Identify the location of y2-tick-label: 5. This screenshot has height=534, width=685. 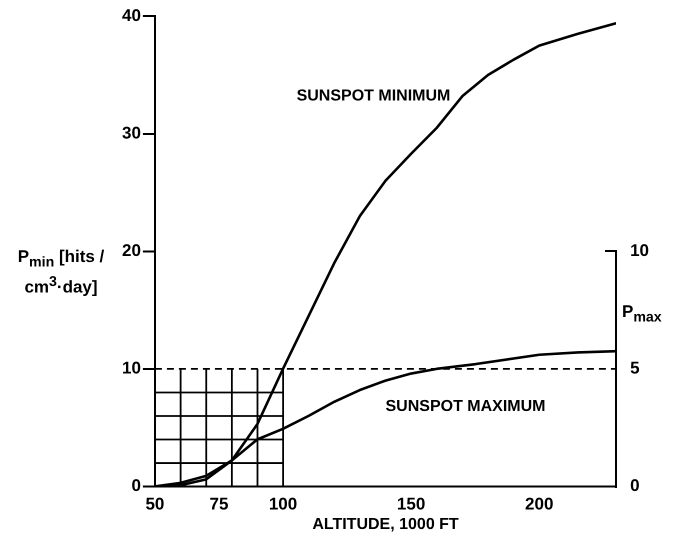
(635, 368).